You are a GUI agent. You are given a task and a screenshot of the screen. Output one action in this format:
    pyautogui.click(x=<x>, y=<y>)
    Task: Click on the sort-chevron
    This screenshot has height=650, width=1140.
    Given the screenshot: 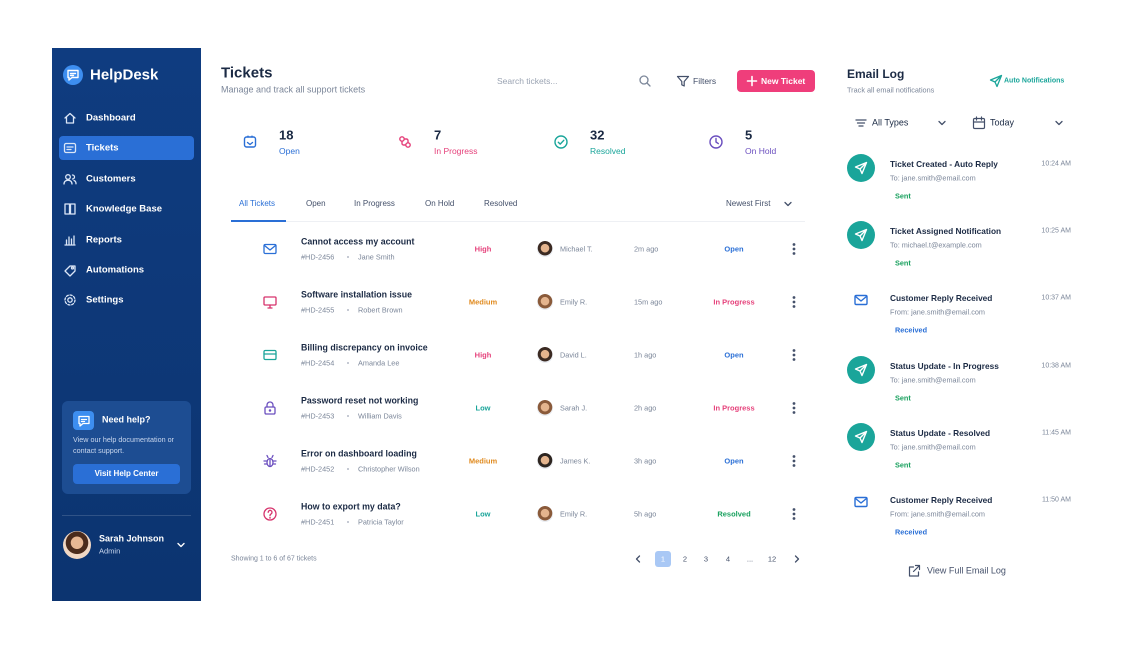 What is the action you would take?
    pyautogui.click(x=788, y=204)
    